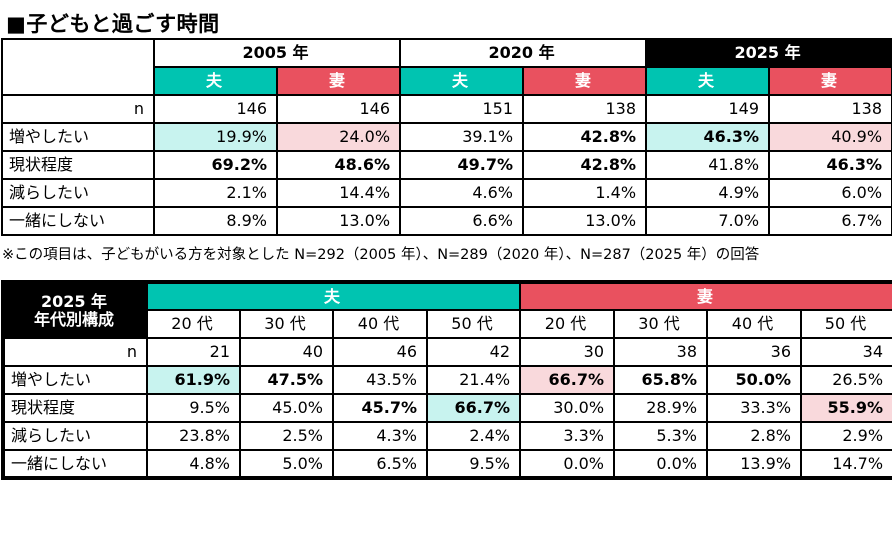 The height and width of the screenshot is (546, 892). Describe the element at coordinates (661, 380) in the screenshot. I see `table-cell: 65.8%` at that location.